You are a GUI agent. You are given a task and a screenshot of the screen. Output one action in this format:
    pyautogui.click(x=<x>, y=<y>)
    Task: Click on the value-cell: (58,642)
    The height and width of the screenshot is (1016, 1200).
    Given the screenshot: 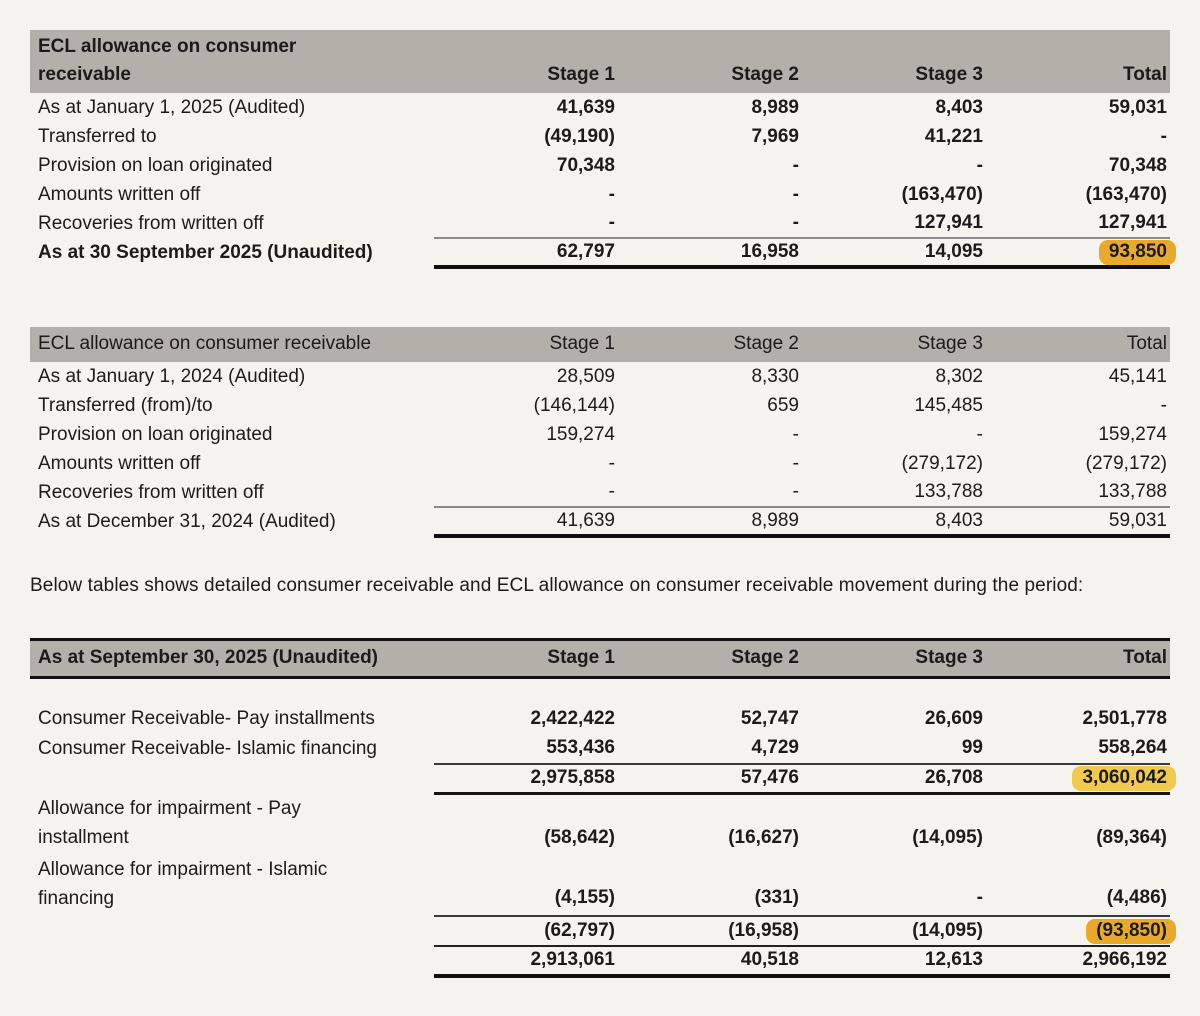 What is the action you would take?
    pyautogui.click(x=579, y=837)
    